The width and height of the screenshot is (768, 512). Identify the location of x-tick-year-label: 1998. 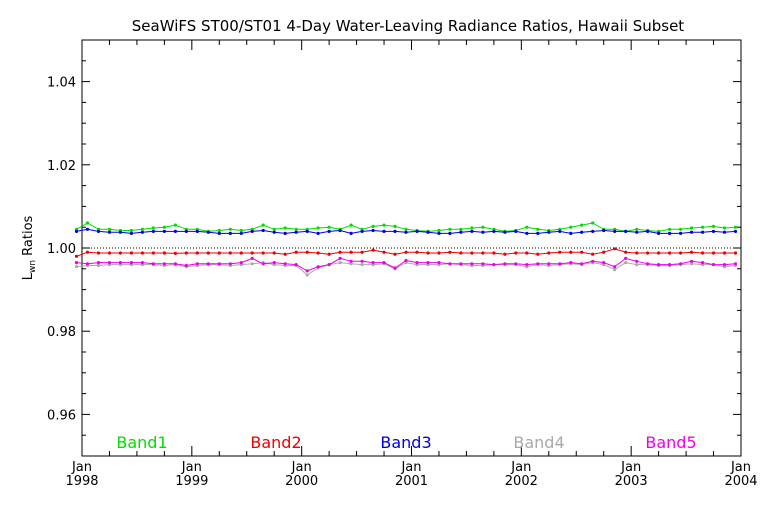
(81, 481).